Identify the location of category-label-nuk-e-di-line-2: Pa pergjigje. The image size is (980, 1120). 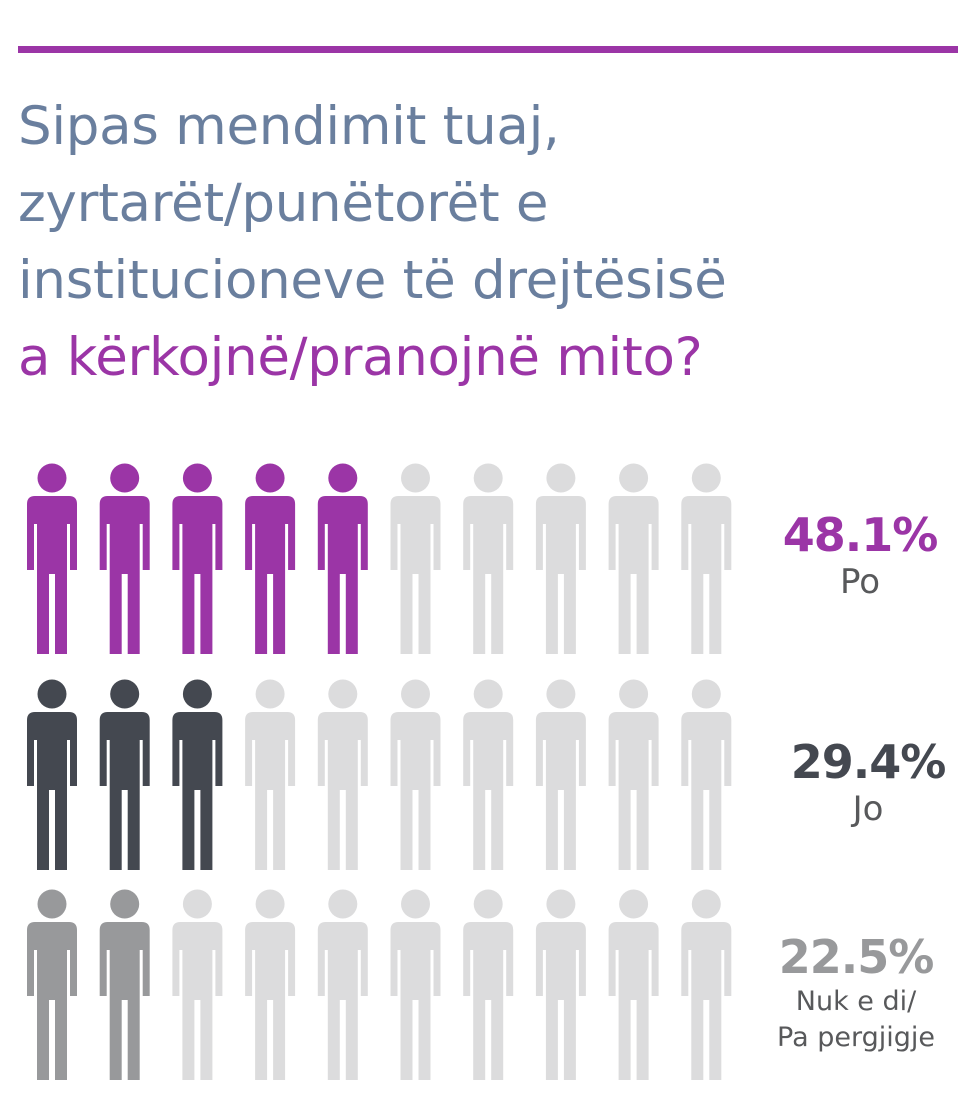
(856, 1037).